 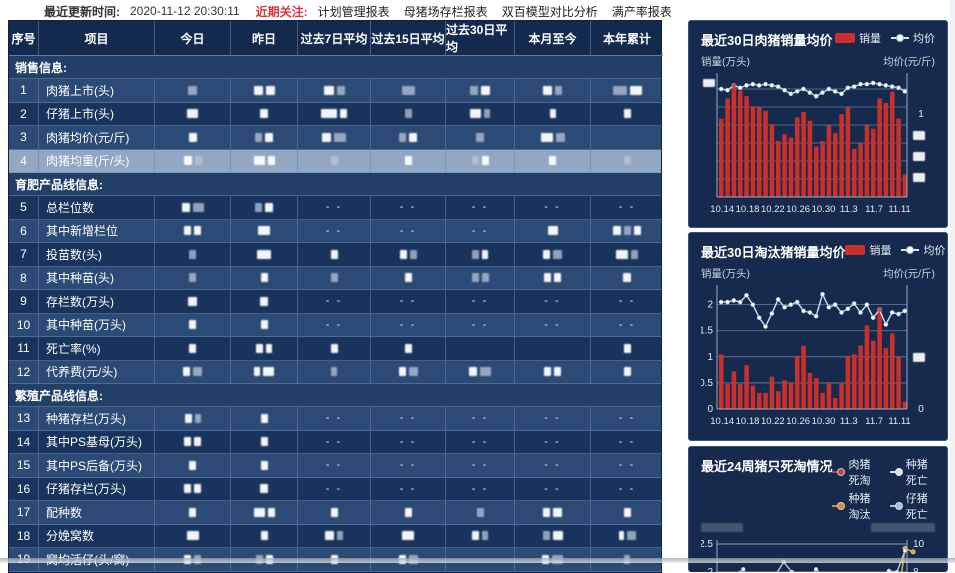 What do you see at coordinates (477, 560) in the screenshot?
I see `window-bottom-edge` at bounding box center [477, 560].